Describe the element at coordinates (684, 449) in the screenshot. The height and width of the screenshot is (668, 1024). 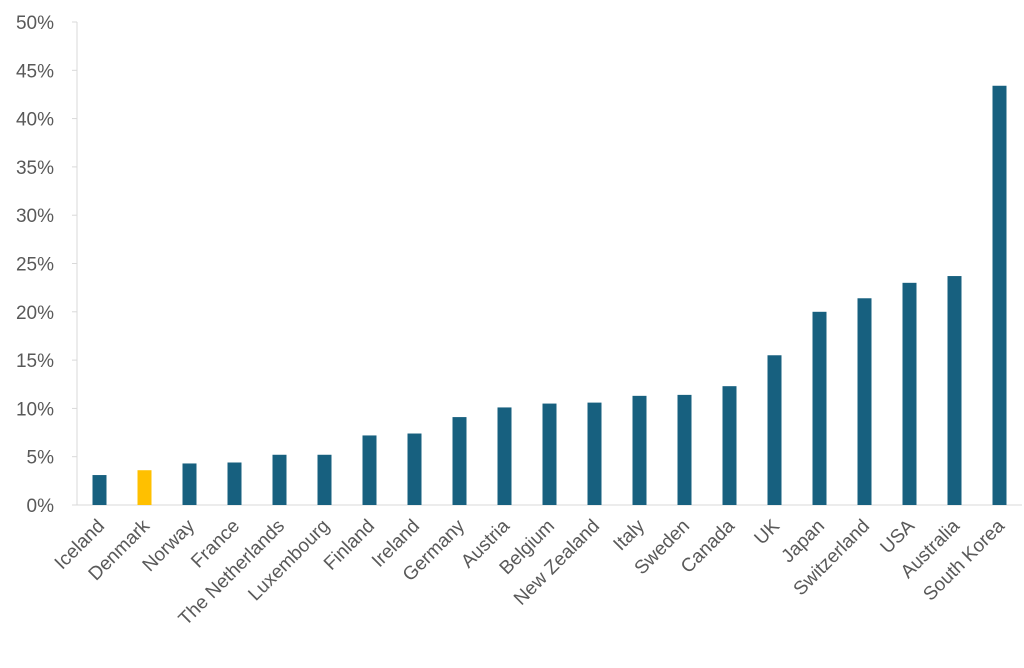
I see `bar-sweden` at that location.